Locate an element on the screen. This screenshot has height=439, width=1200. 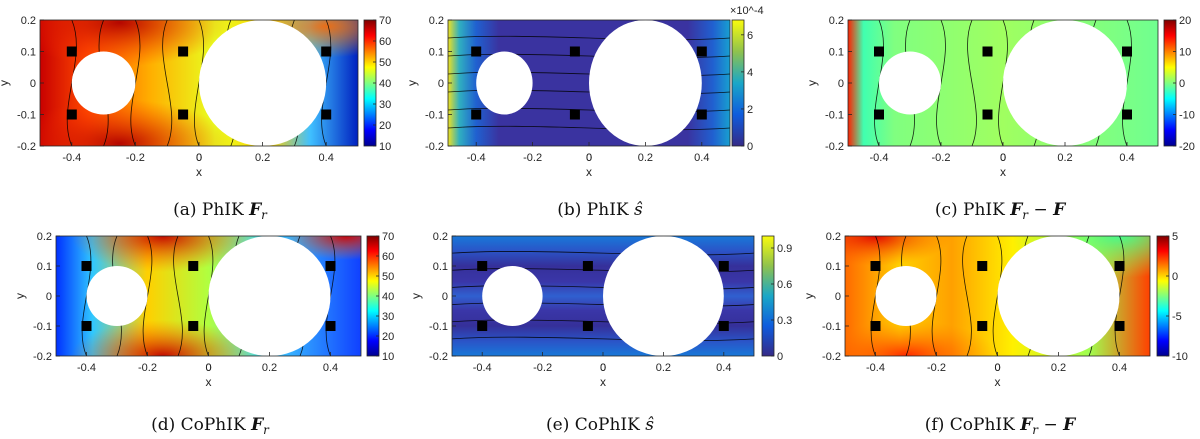
colorbar-tick-label: 20 is located at coordinates (388, 337).